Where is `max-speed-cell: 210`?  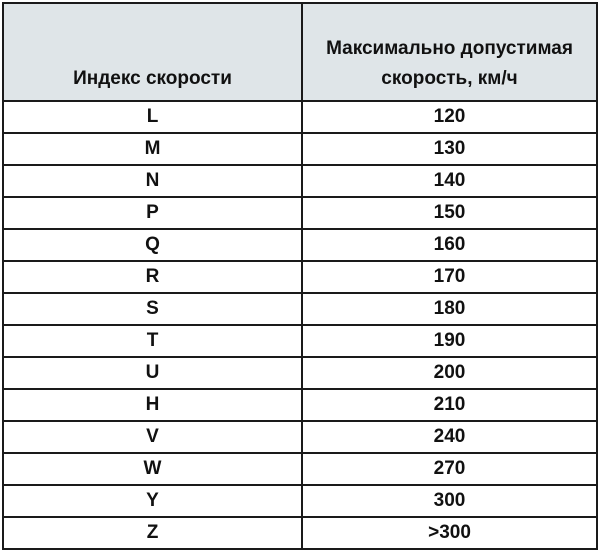 max-speed-cell: 210 is located at coordinates (449, 405).